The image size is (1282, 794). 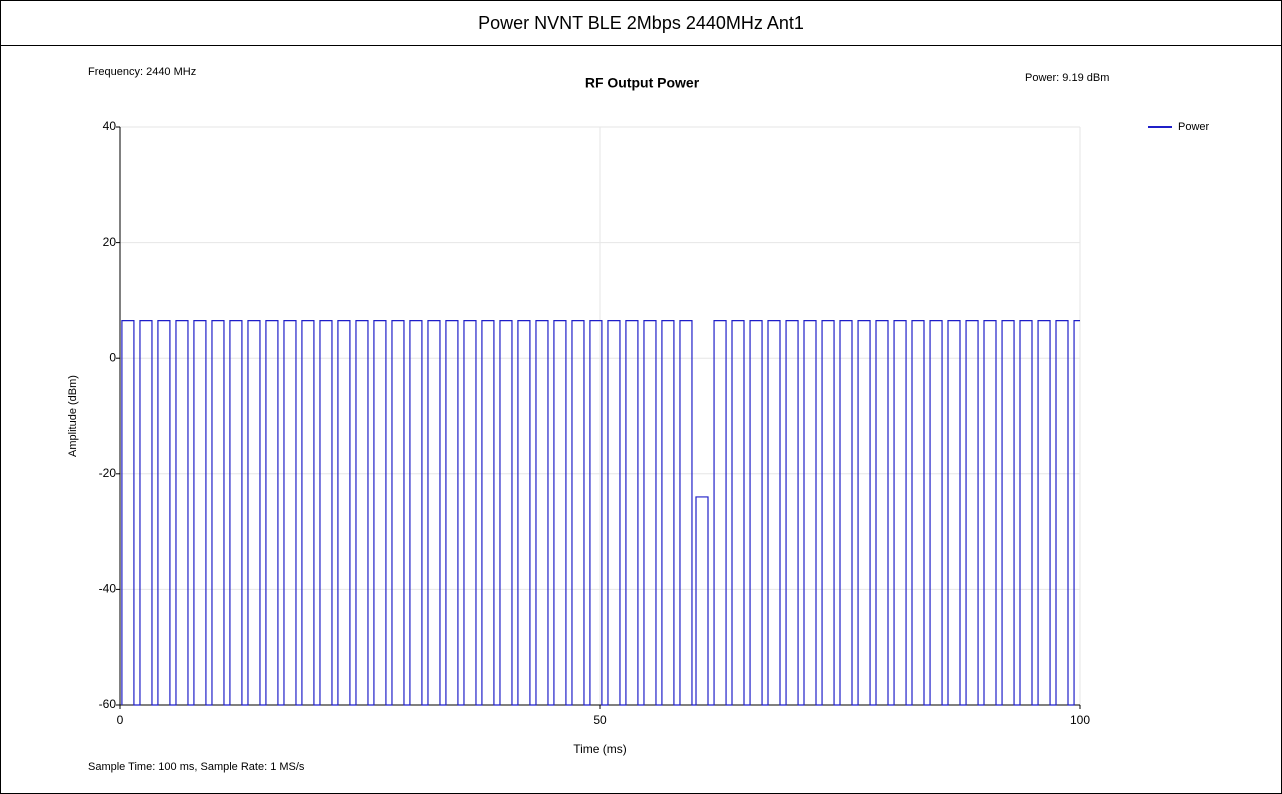 I want to click on chart-title: RF Output Power, so click(x=642, y=83).